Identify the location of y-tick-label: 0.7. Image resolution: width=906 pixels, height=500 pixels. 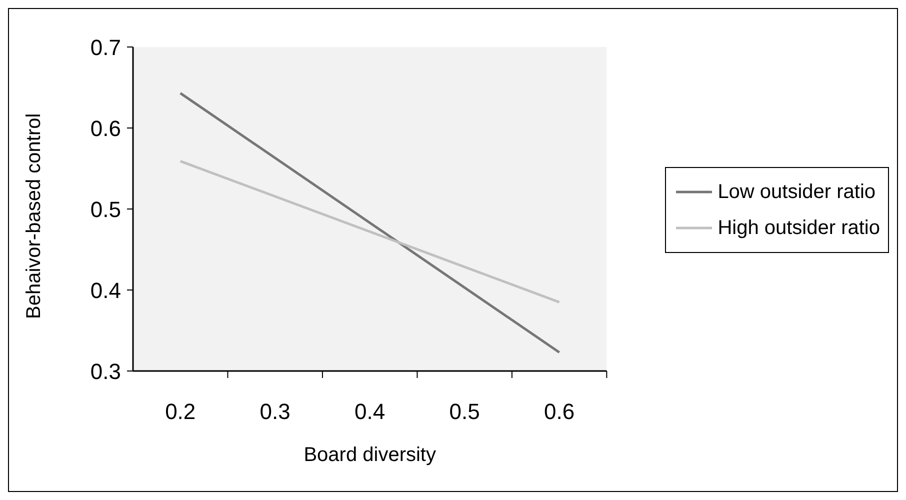
(105, 47).